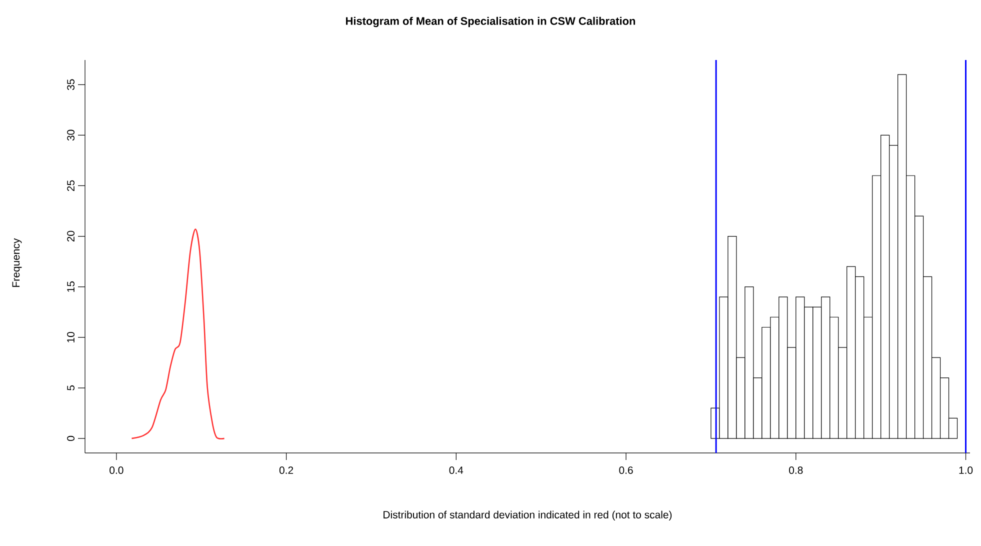 The height and width of the screenshot is (546, 981). Describe the element at coordinates (70, 438) in the screenshot. I see `y-tick-label: 0` at that location.